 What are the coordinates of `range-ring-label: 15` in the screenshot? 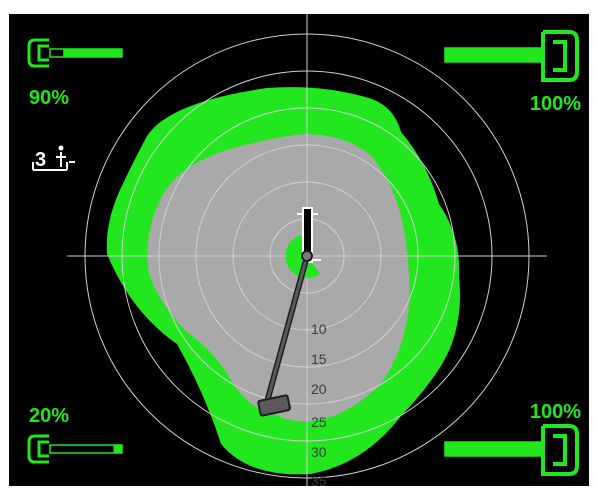 It's located at (319, 359).